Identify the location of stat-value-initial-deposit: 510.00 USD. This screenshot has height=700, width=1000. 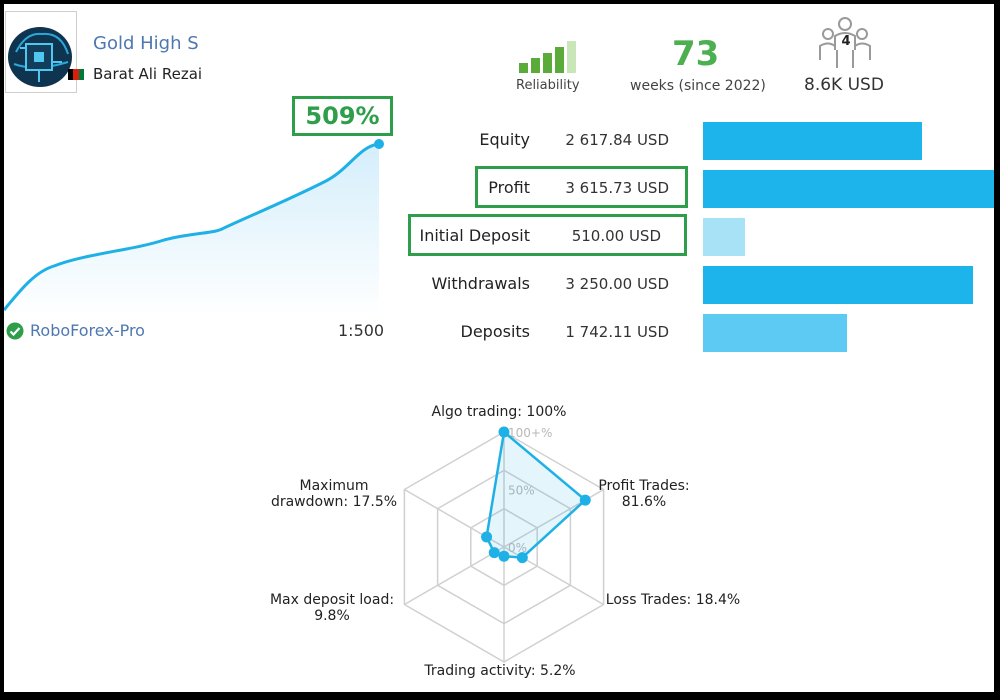
(616, 236).